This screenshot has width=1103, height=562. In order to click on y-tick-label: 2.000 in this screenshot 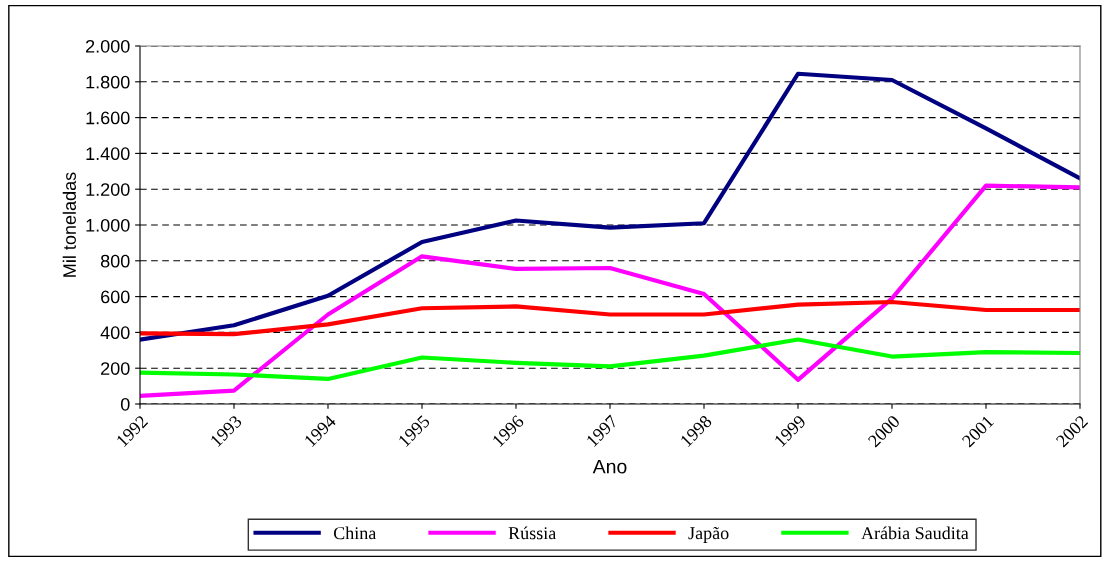, I will do `click(108, 46)`.